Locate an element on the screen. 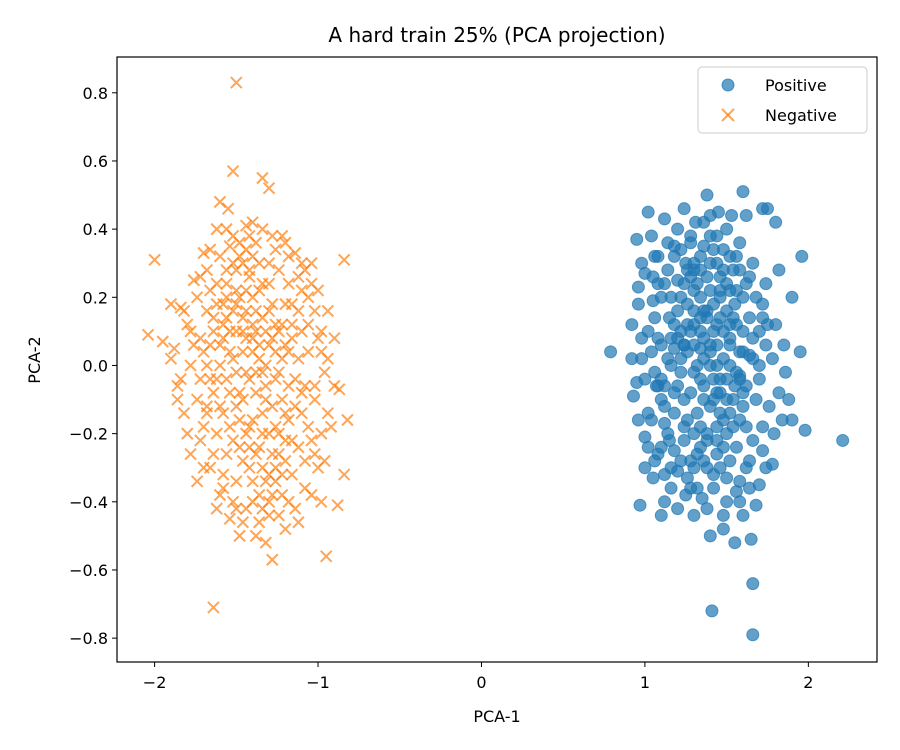  y-tick-label: −0.2 is located at coordinates (88, 434).